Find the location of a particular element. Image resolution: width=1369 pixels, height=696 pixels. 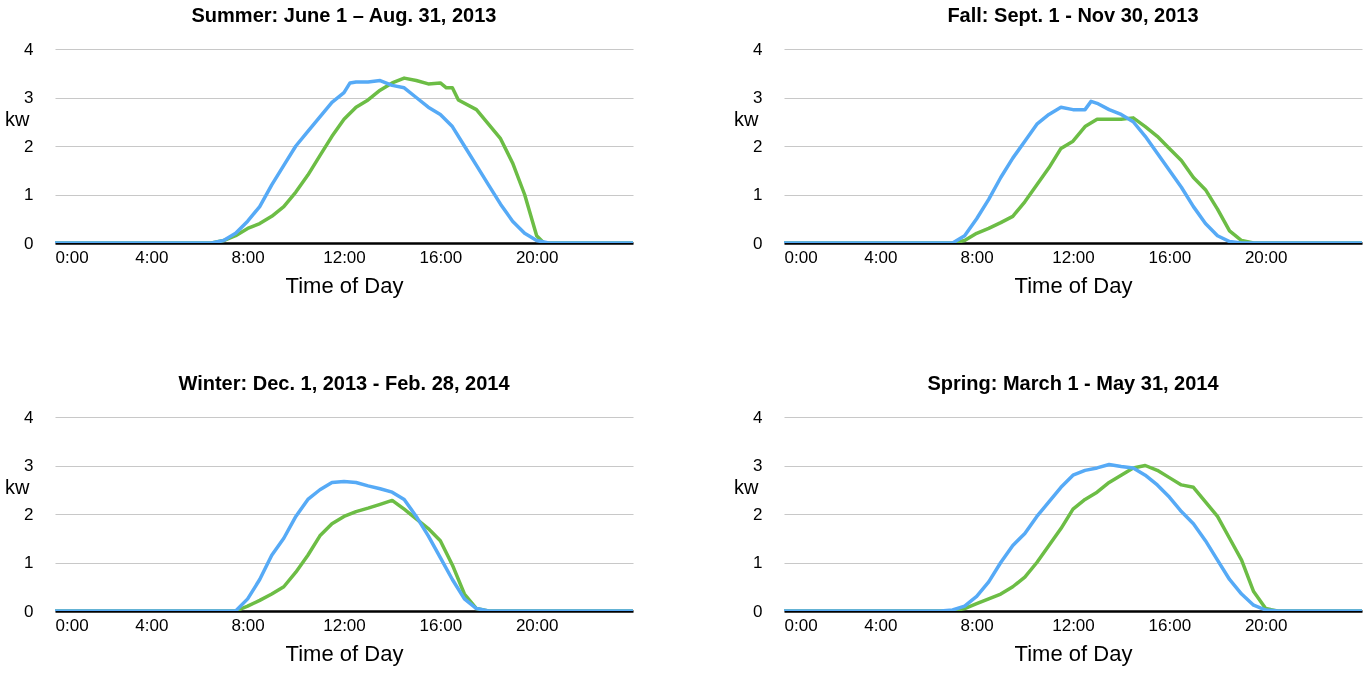

chart-title: Fall: Sept. 1 - Nov 30, 2013 is located at coordinates (1073, 15).